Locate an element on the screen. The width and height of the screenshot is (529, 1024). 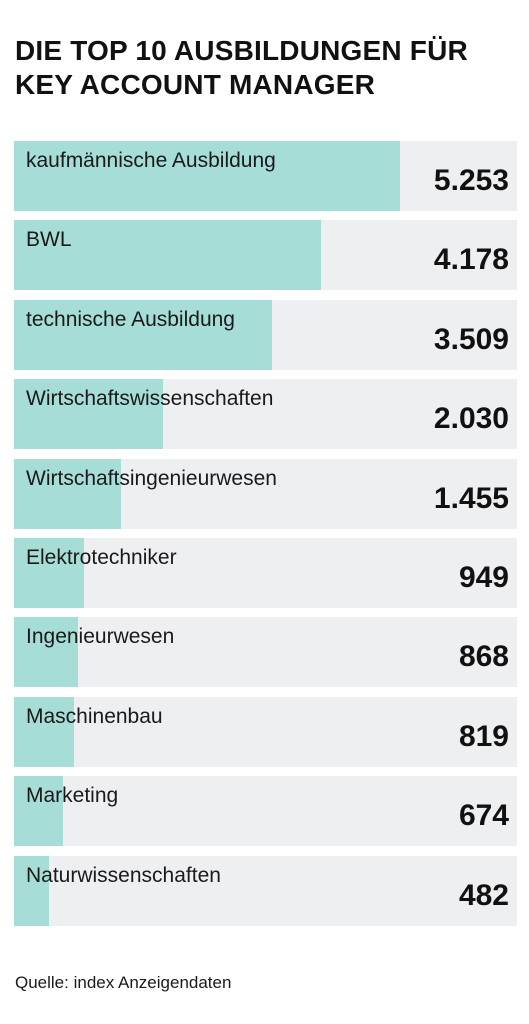
bar-row: Marketing 674 is located at coordinates (265, 811).